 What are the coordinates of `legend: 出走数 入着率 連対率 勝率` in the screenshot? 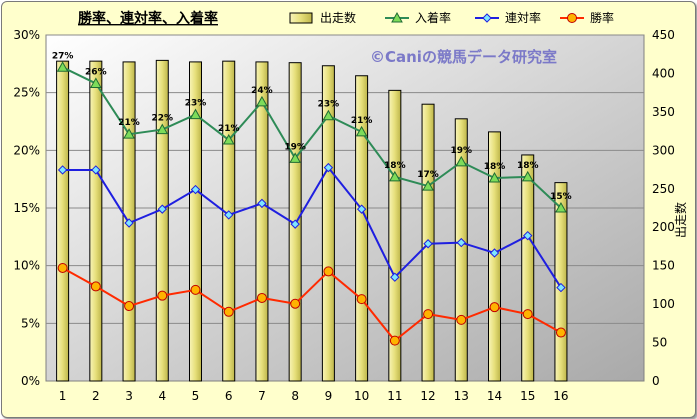 It's located at (451, 17).